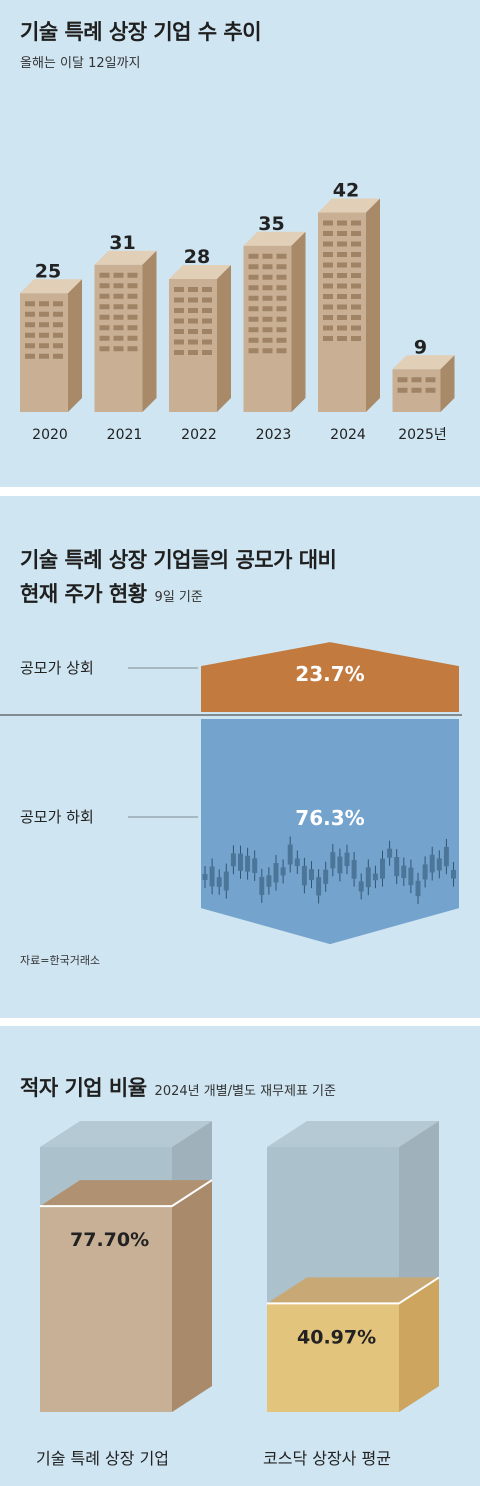 The width and height of the screenshot is (480, 1486). Describe the element at coordinates (329, 674) in the screenshot. I see `above-value-label: 23.7%` at that location.